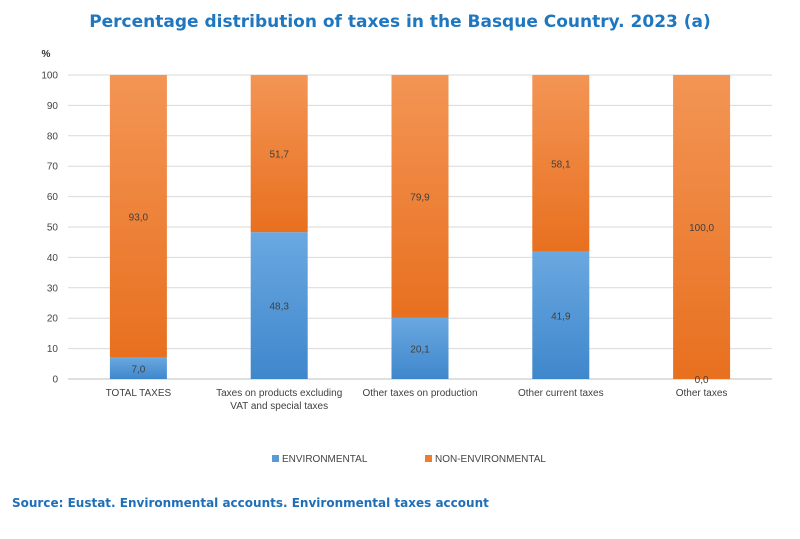 The width and height of the screenshot is (800, 539). I want to click on x-tick-label: Other taxes, so click(702, 393).